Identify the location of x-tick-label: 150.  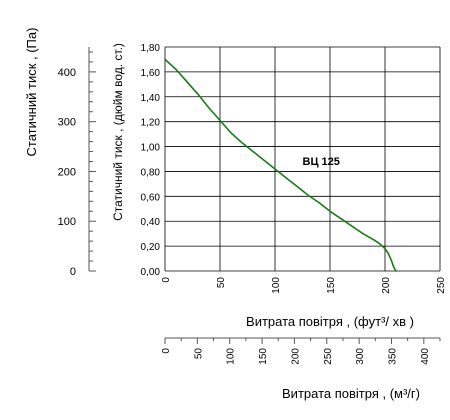
(331, 285).